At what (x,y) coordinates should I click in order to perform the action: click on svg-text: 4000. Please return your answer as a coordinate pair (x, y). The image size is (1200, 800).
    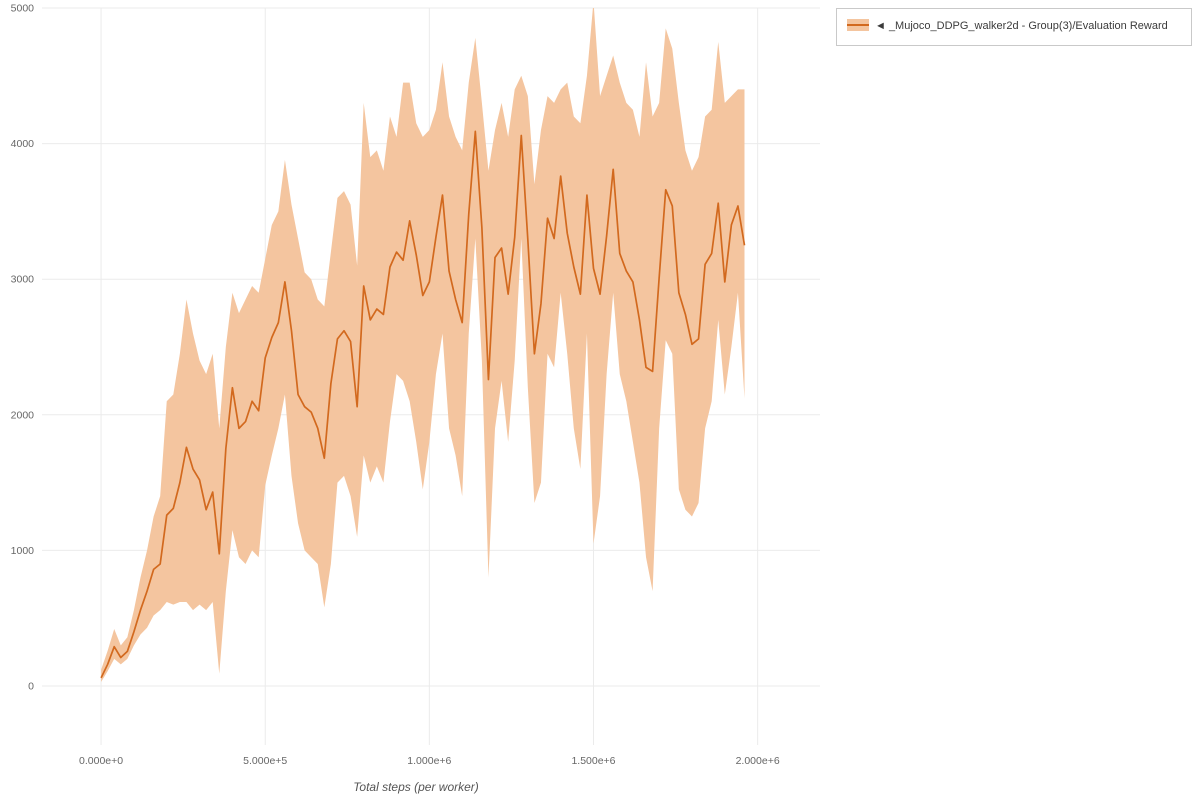
    Looking at the image, I should click on (23, 144).